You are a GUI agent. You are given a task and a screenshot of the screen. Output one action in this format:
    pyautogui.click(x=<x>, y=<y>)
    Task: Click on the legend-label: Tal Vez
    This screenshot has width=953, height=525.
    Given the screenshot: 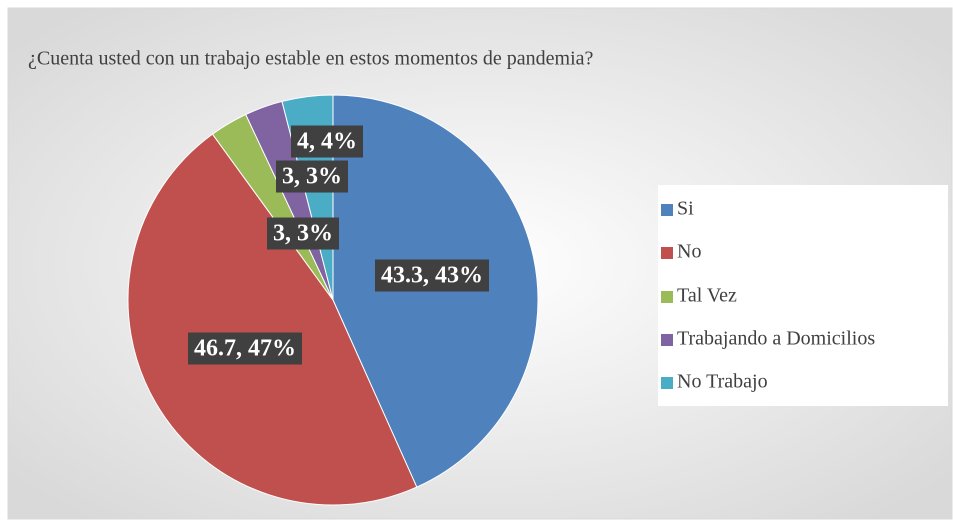 What is the action you would take?
    pyautogui.click(x=707, y=296)
    